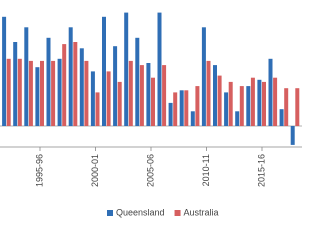  Describe the element at coordinates (39, 170) in the screenshot. I see `x-tick-label: 1995-96` at that location.